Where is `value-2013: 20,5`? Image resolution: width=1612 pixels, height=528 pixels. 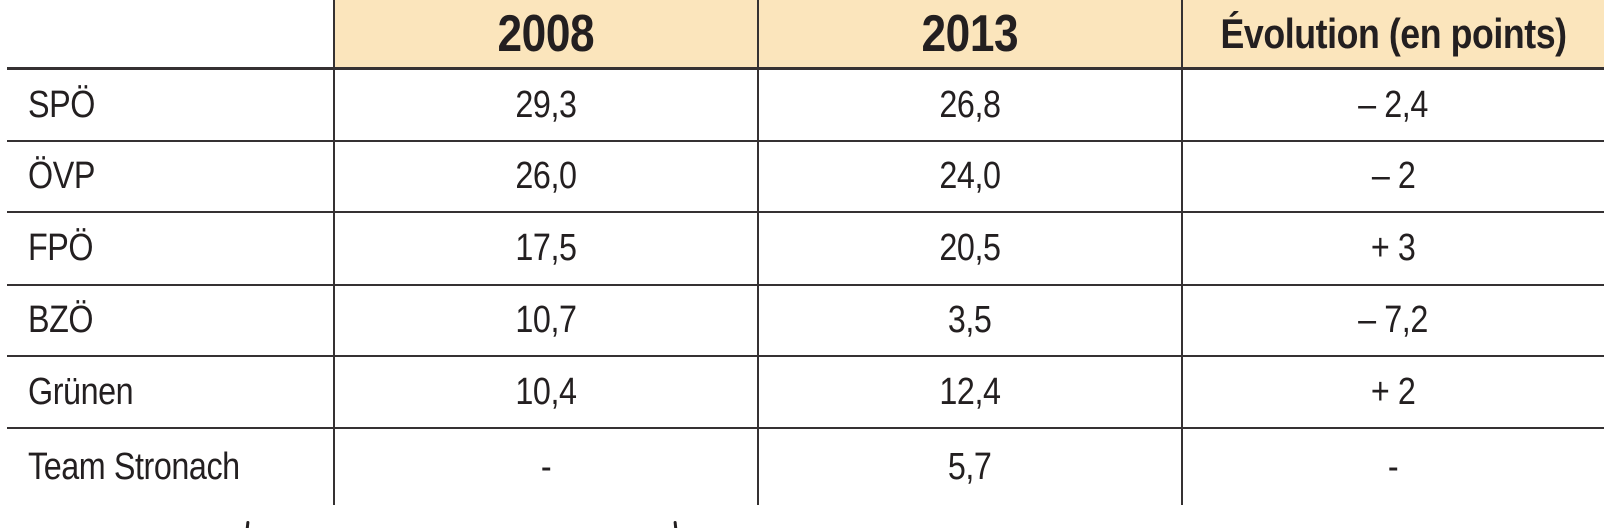 value-2013: 20,5 is located at coordinates (970, 248).